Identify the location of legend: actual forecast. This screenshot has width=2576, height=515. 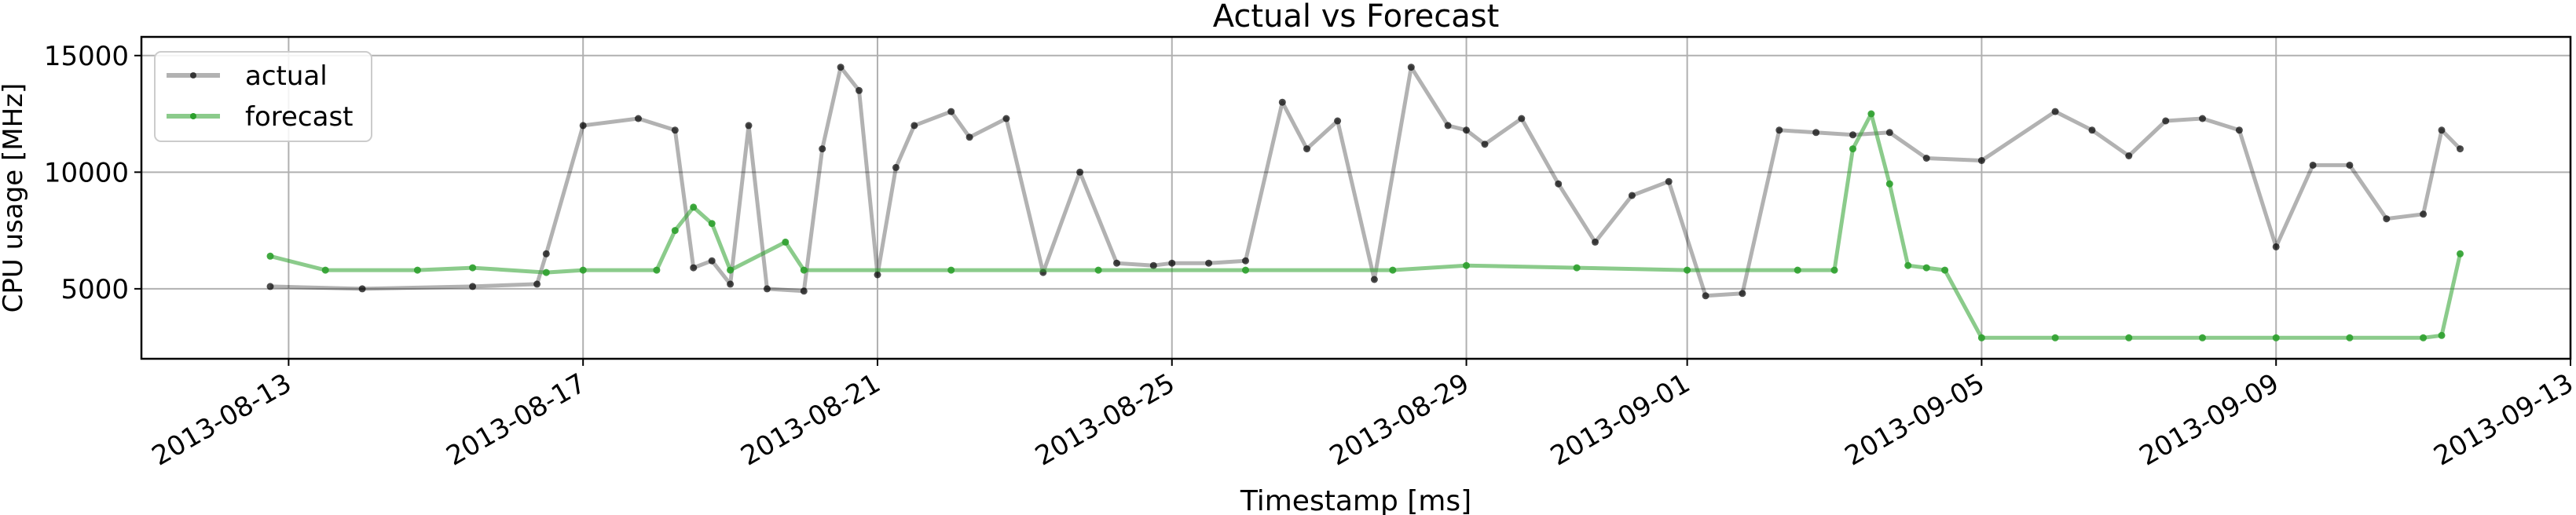
(263, 96).